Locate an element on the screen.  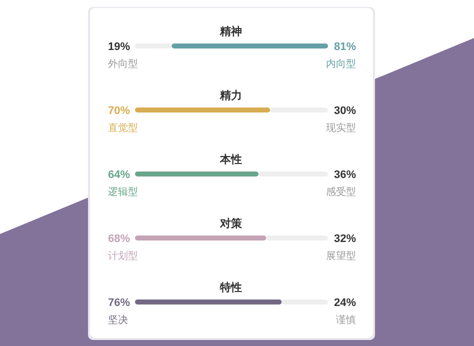
series-label: 坚决 is located at coordinates (118, 320).